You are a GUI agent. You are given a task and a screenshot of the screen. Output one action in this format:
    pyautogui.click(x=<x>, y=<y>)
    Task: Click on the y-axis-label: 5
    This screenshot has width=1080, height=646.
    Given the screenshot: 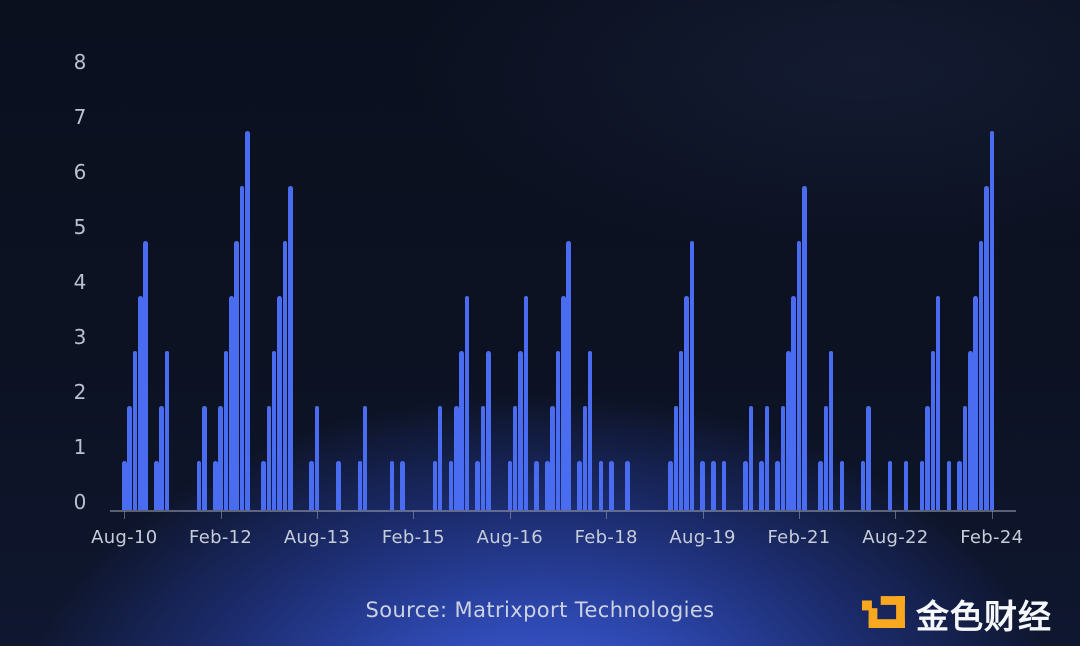 What is the action you would take?
    pyautogui.click(x=80, y=227)
    